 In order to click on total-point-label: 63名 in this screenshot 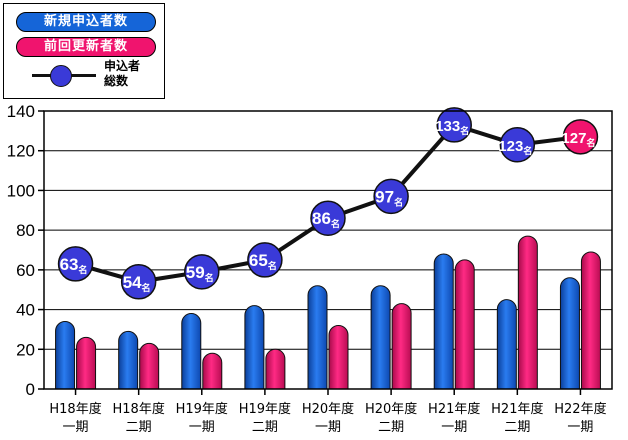, I will do `click(74, 265)`.